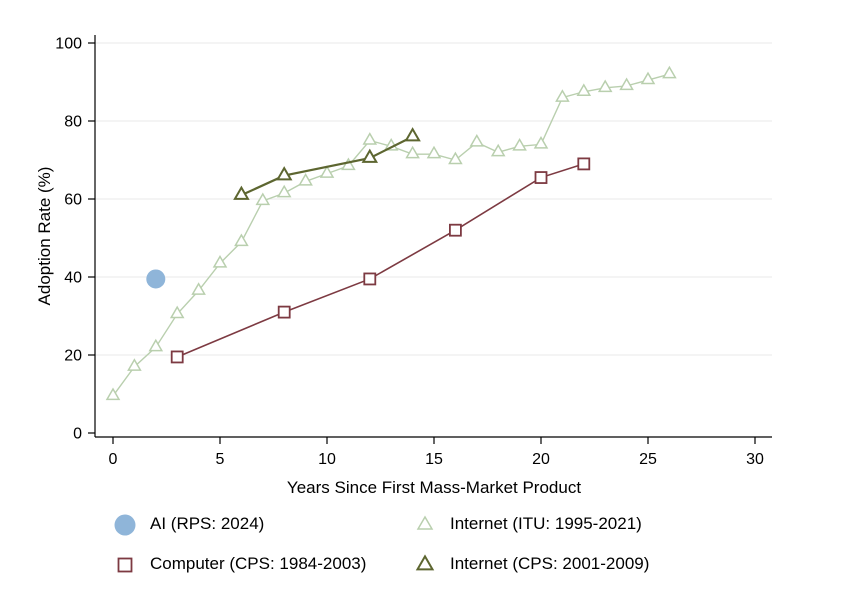 This screenshot has width=850, height=602. Describe the element at coordinates (648, 459) in the screenshot. I see `svg-text: 25` at that location.